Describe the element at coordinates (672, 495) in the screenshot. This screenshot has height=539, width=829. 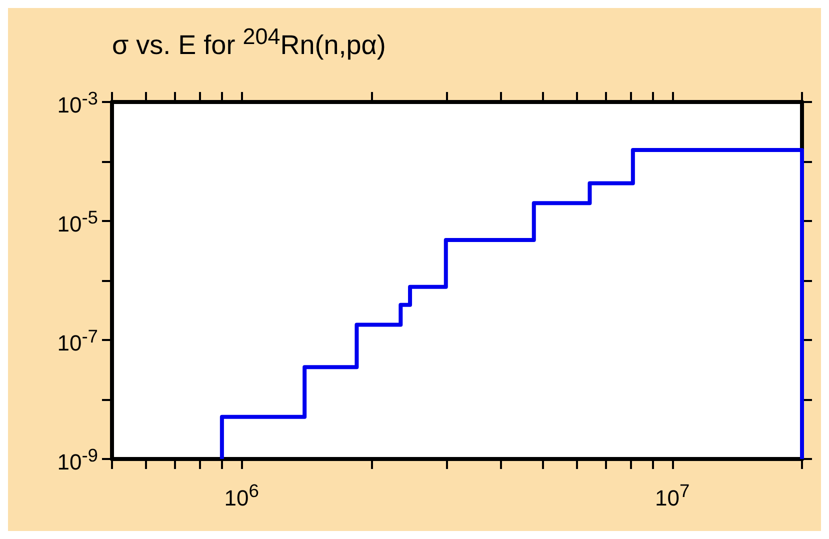
I see `x-tick-label: 10$^{7}$` at that location.